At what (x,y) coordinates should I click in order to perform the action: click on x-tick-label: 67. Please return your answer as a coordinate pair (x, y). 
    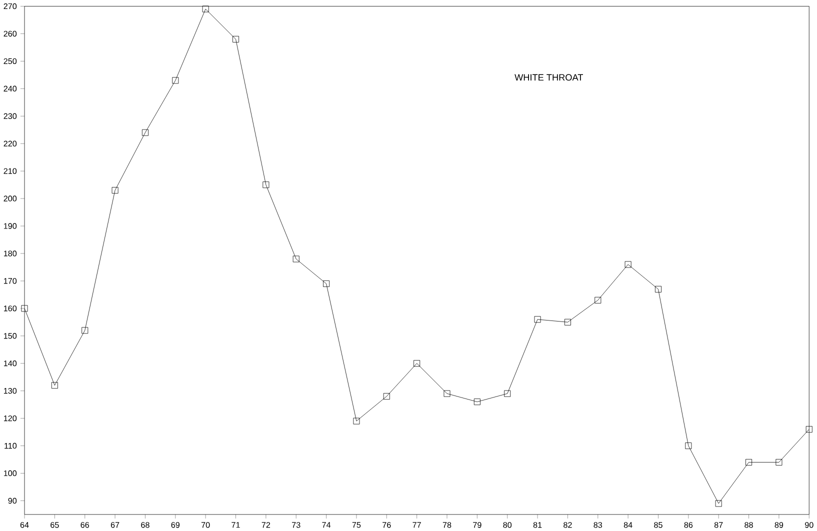
    Looking at the image, I should click on (115, 525).